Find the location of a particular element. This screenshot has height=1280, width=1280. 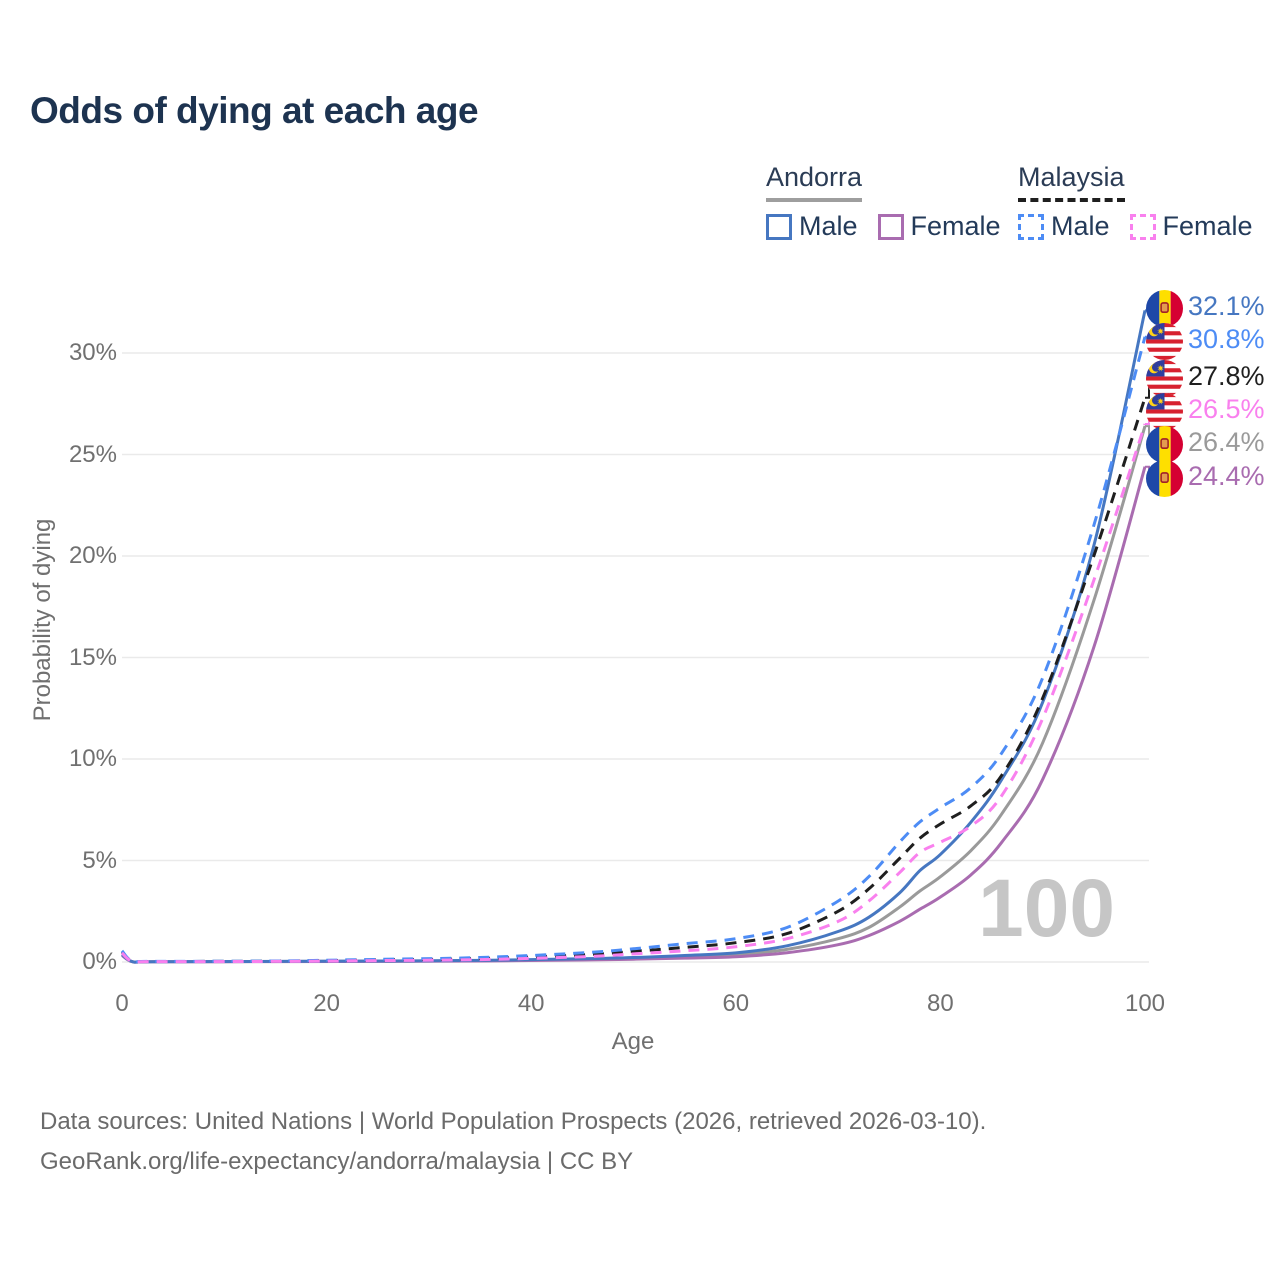

x-tick-label: 20 is located at coordinates (326, 1003).